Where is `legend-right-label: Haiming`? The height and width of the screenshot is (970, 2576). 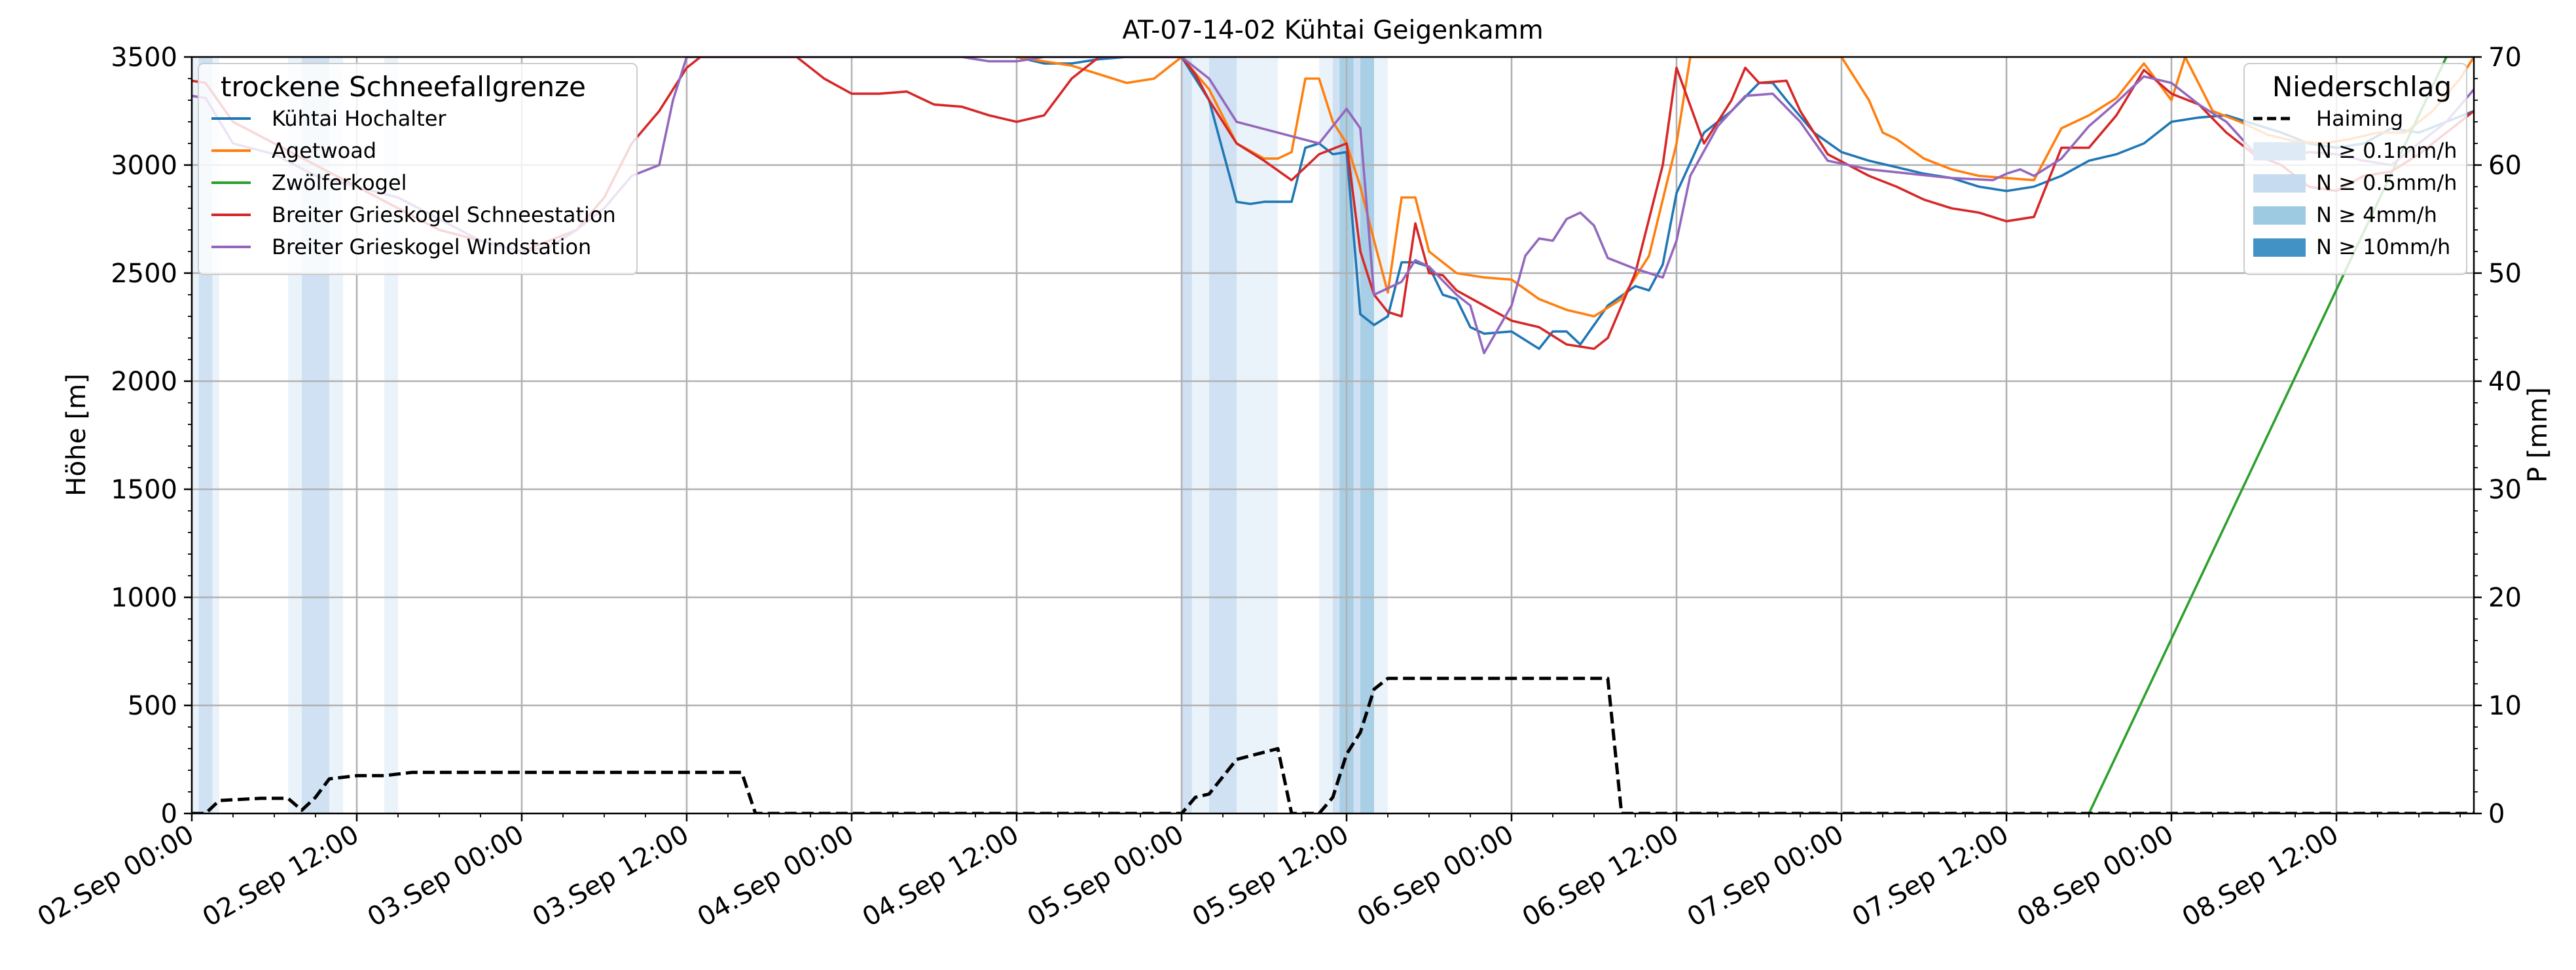
legend-right-label: Haiming is located at coordinates (2359, 118).